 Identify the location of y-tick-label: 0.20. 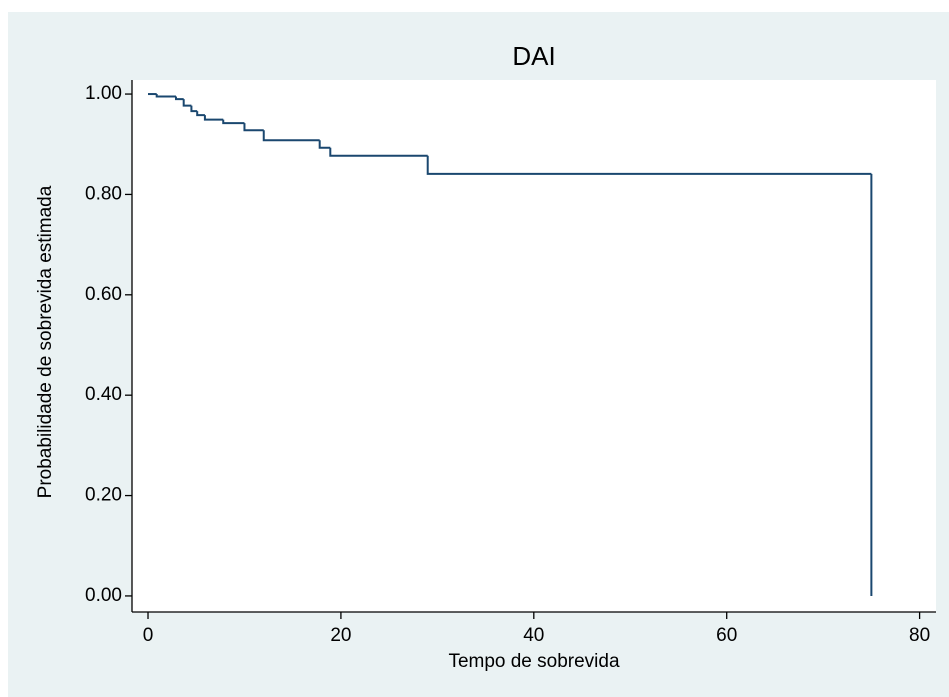
(103, 495).